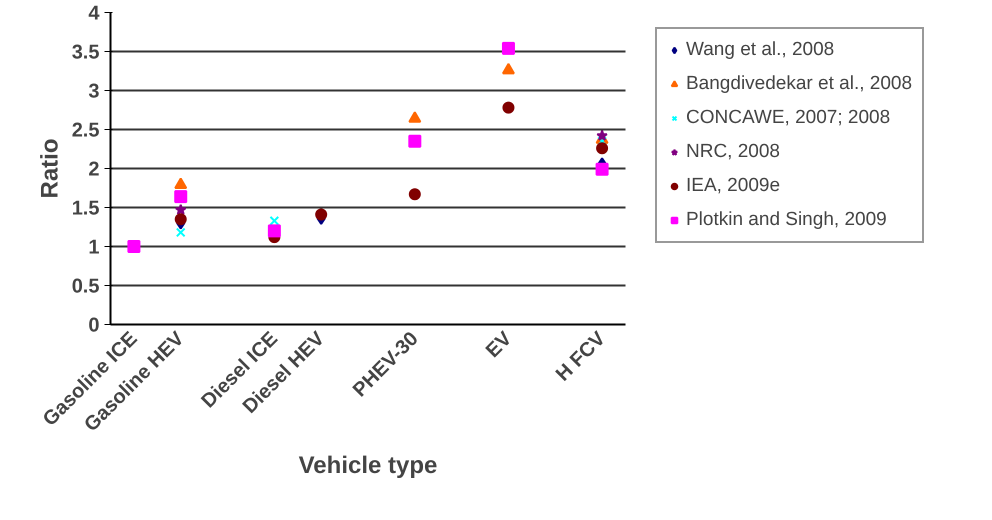 The image size is (992, 520). What do you see at coordinates (94, 13) in the screenshot?
I see `y-tick-label: 4` at bounding box center [94, 13].